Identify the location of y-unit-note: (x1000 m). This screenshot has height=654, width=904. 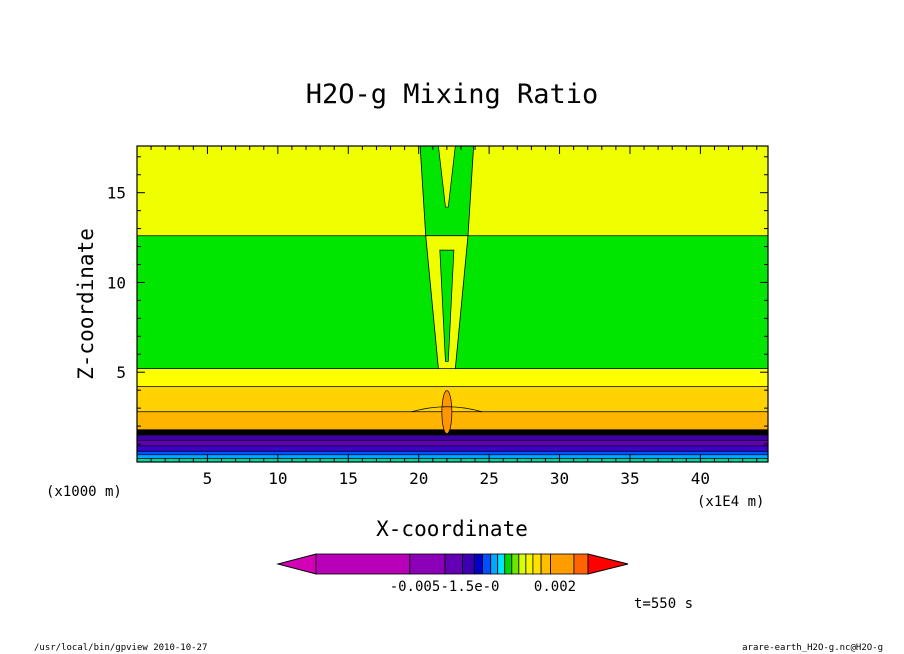
(84, 492).